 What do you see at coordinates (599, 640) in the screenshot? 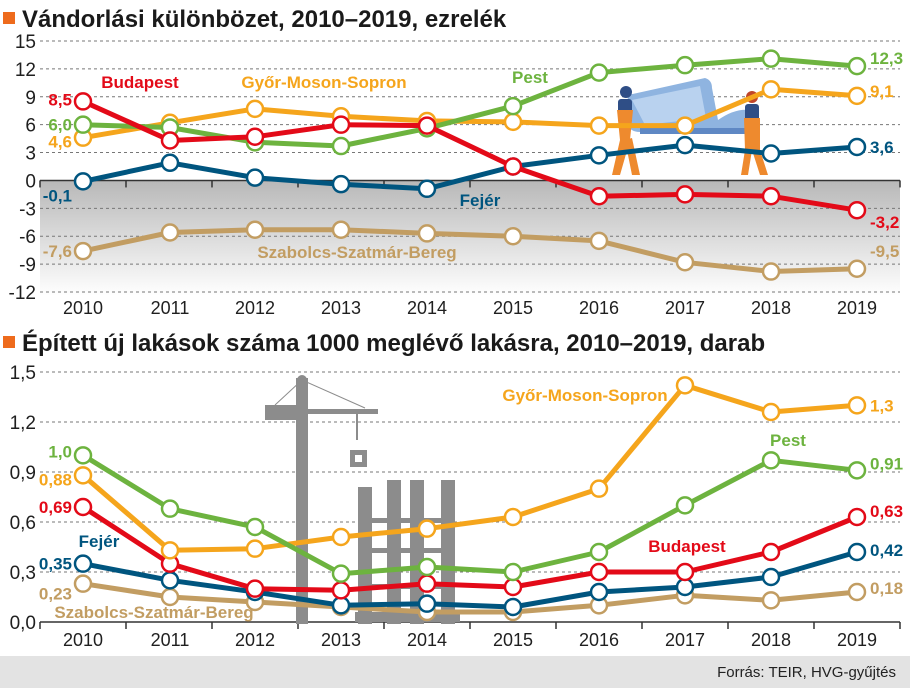
I see `x-tick-label: 2016` at bounding box center [599, 640].